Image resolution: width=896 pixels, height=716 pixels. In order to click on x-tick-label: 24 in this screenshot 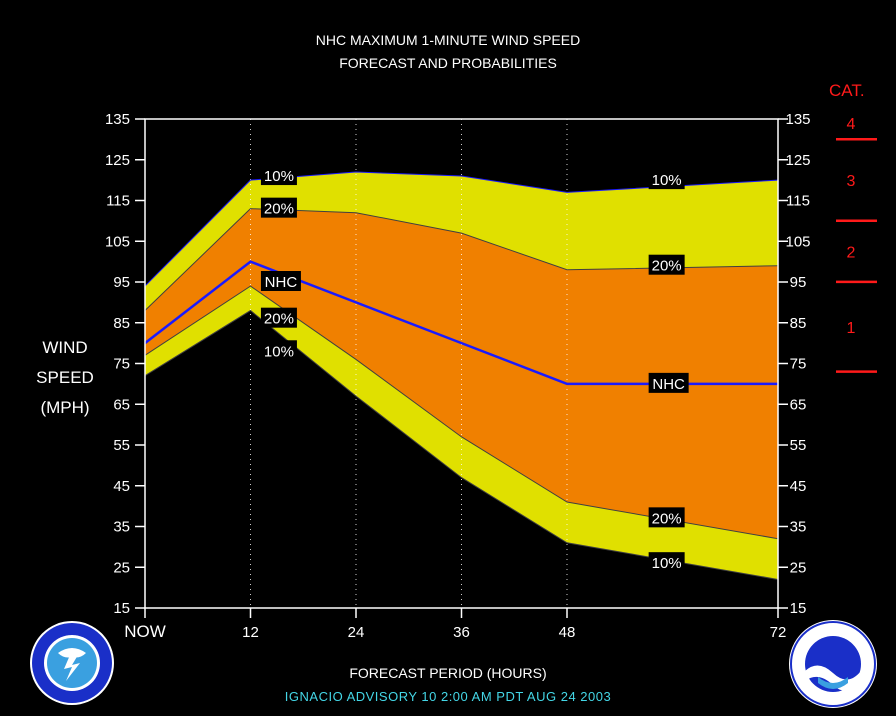, I will do `click(356, 632)`.